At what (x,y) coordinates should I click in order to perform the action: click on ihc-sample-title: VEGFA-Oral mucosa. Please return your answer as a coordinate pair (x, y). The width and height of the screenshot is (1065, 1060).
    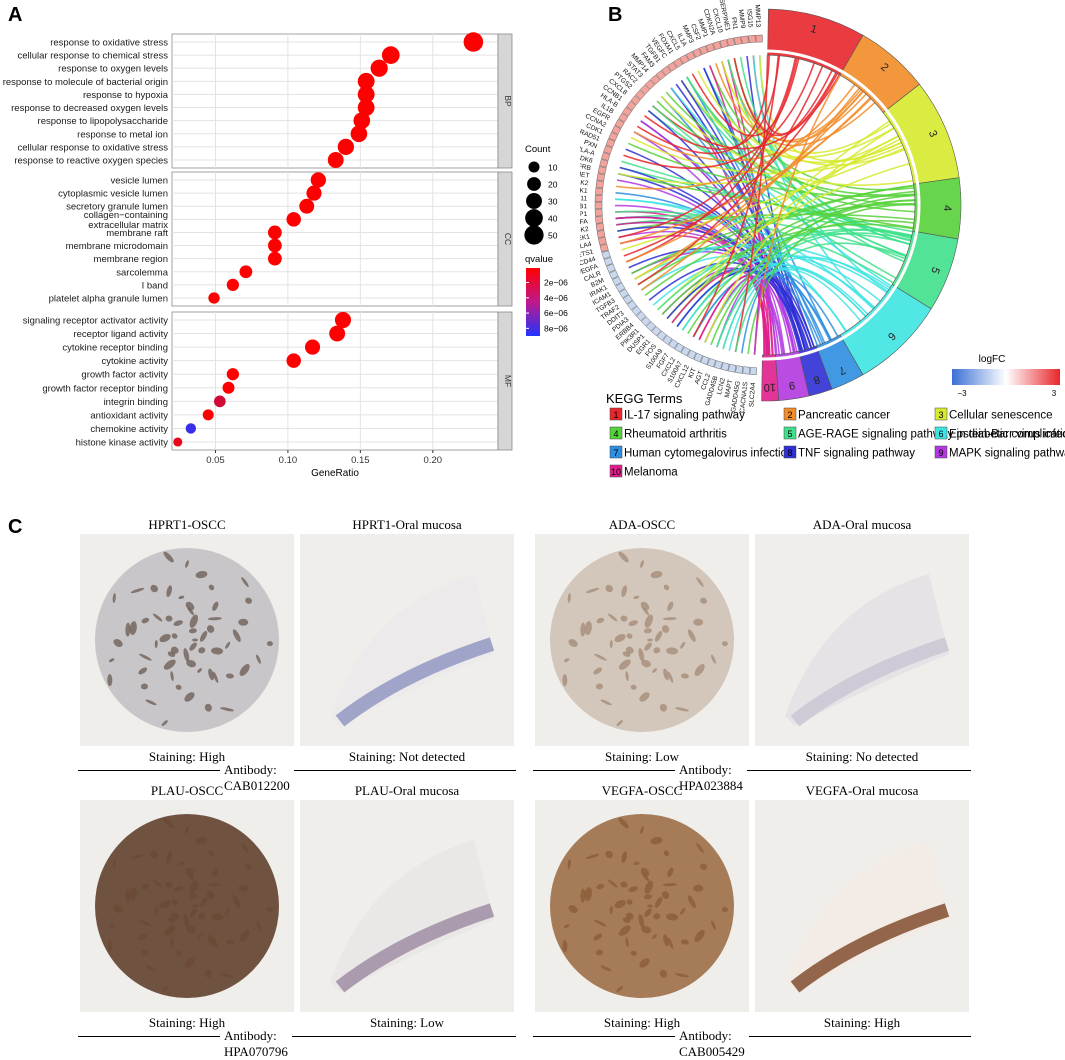
    Looking at the image, I should click on (862, 790).